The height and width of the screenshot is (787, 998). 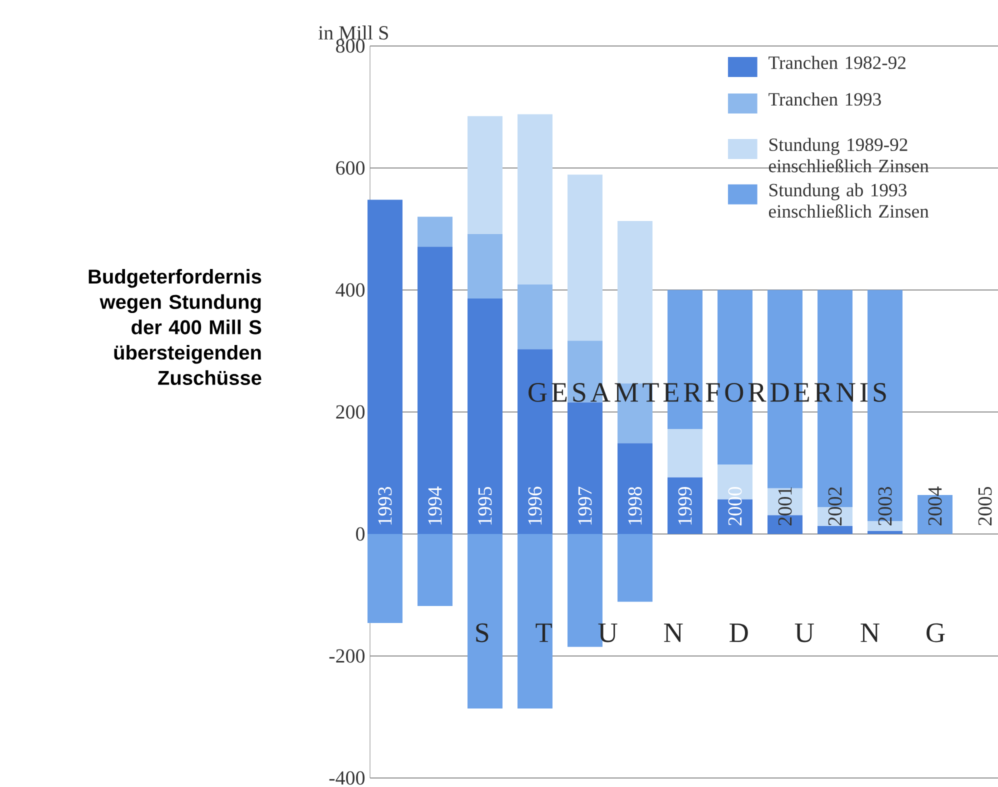 What do you see at coordinates (175, 326) in the screenshot?
I see `text: Budgeterfordernis wegen Stundung der 400 Mill S übersteigenden Zuschüsse` at bounding box center [175, 326].